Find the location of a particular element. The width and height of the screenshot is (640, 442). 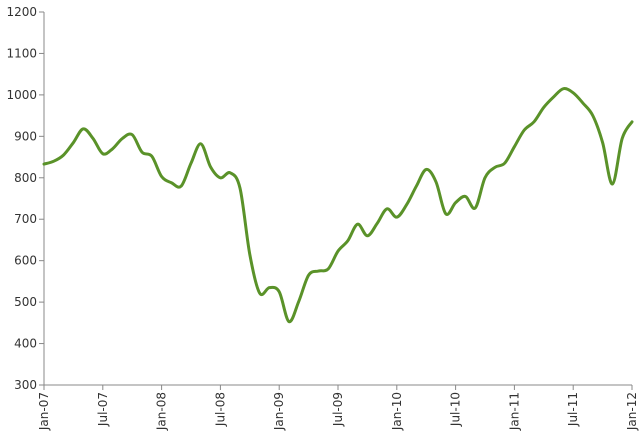

y-tick-label: 1100 is located at coordinates (21, 53).